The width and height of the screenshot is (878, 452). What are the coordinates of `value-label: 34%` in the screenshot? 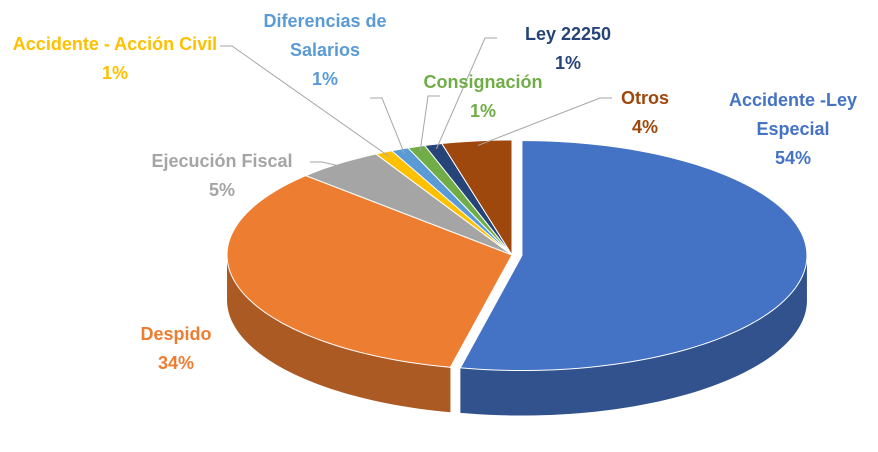 It's located at (176, 363).